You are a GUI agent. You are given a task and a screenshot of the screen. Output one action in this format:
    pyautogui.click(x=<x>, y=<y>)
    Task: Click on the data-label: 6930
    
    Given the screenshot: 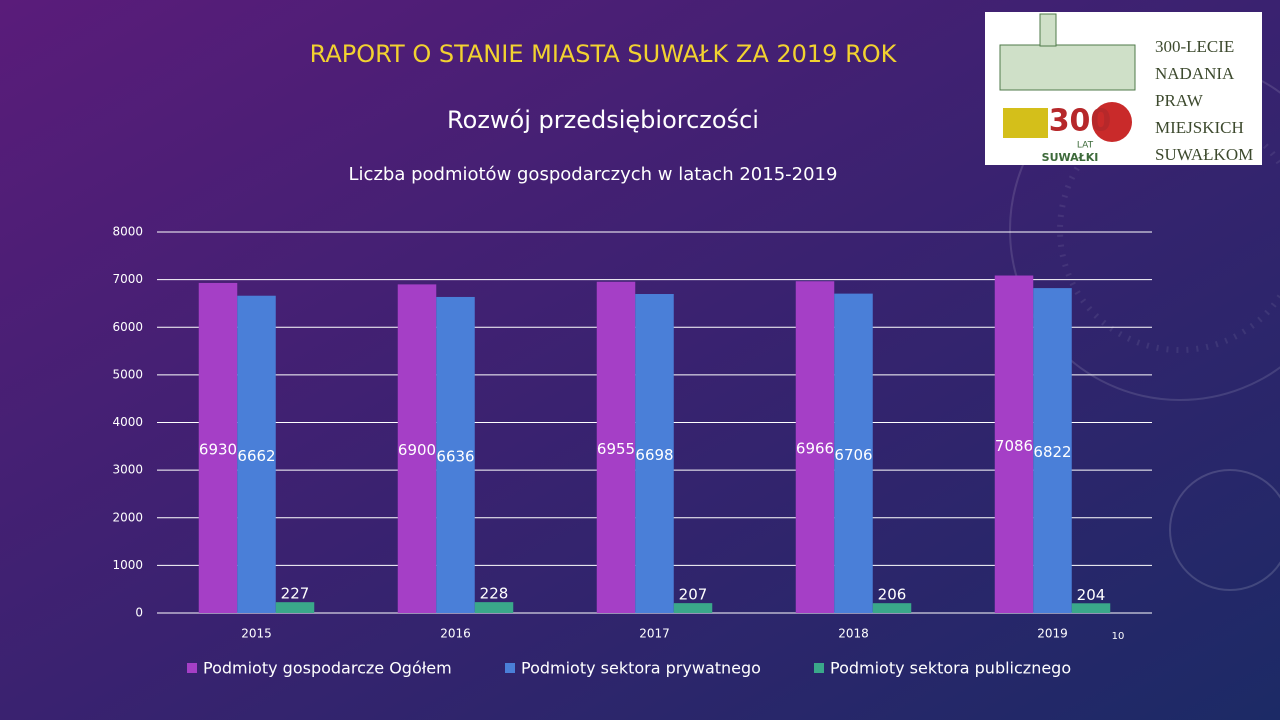 What is the action you would take?
    pyautogui.click(x=218, y=449)
    